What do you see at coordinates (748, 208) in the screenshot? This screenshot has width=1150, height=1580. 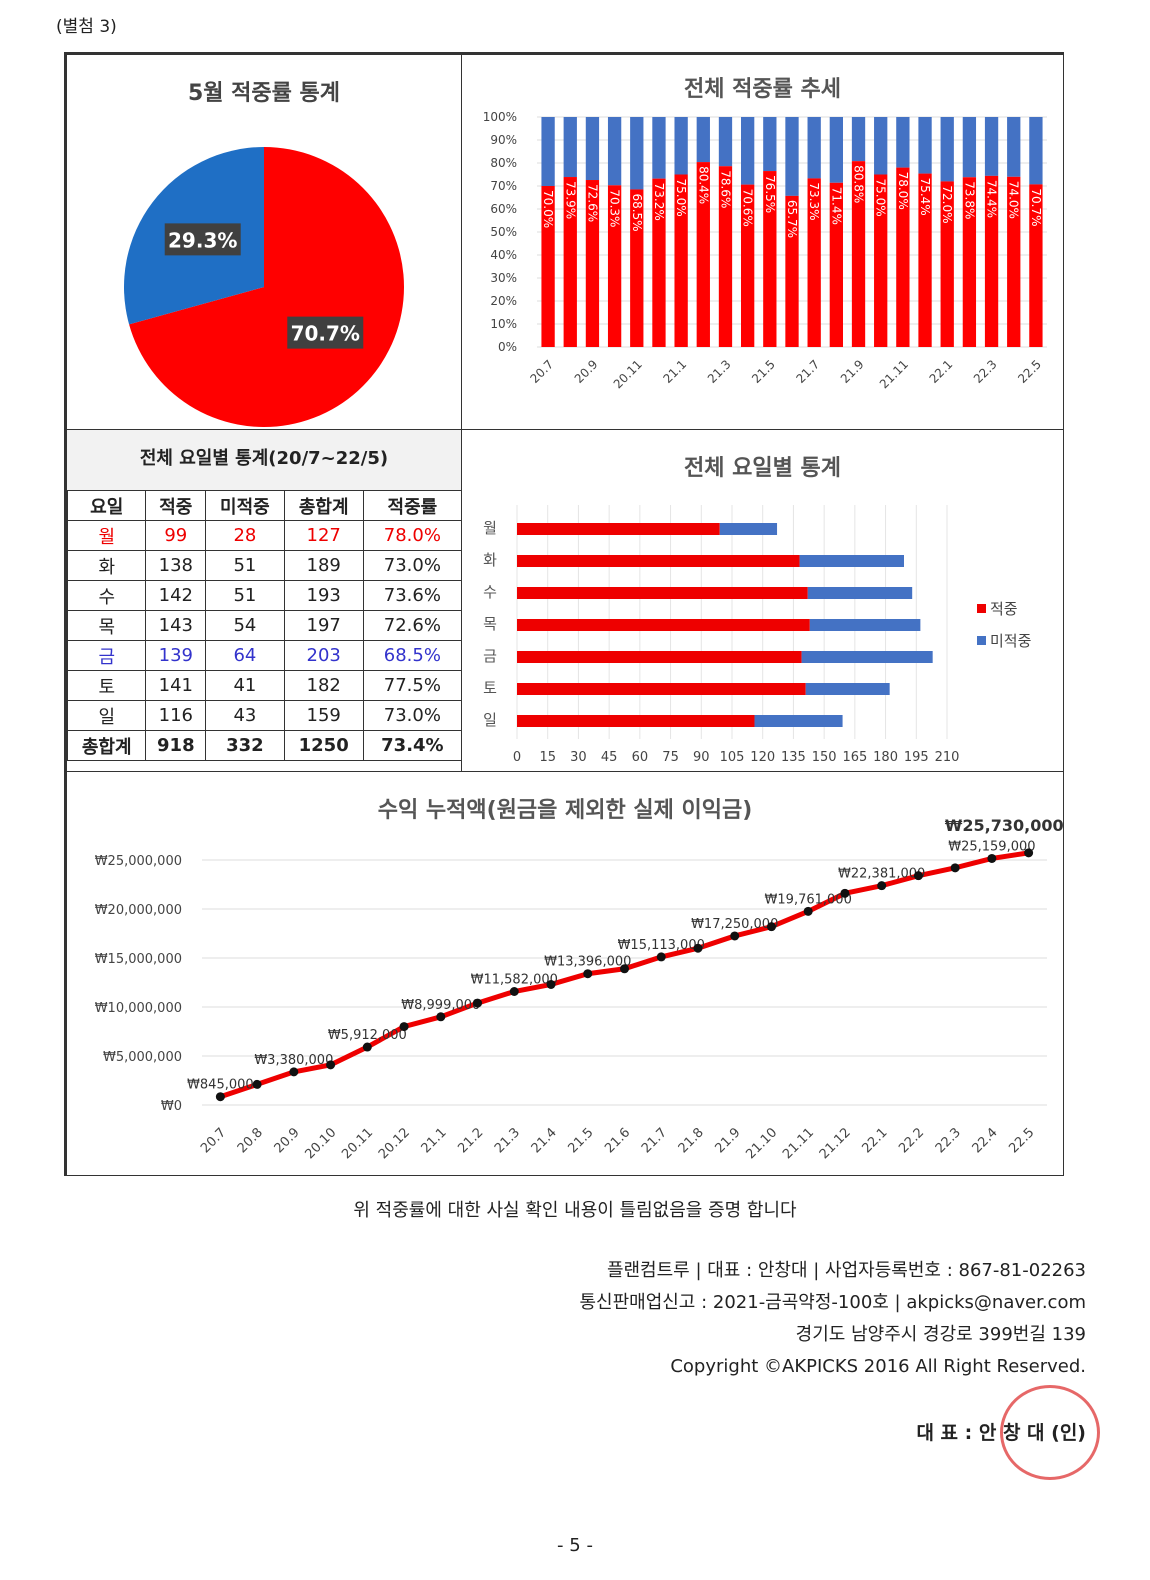 I see `bar-value-label: 70.6%` at bounding box center [748, 208].